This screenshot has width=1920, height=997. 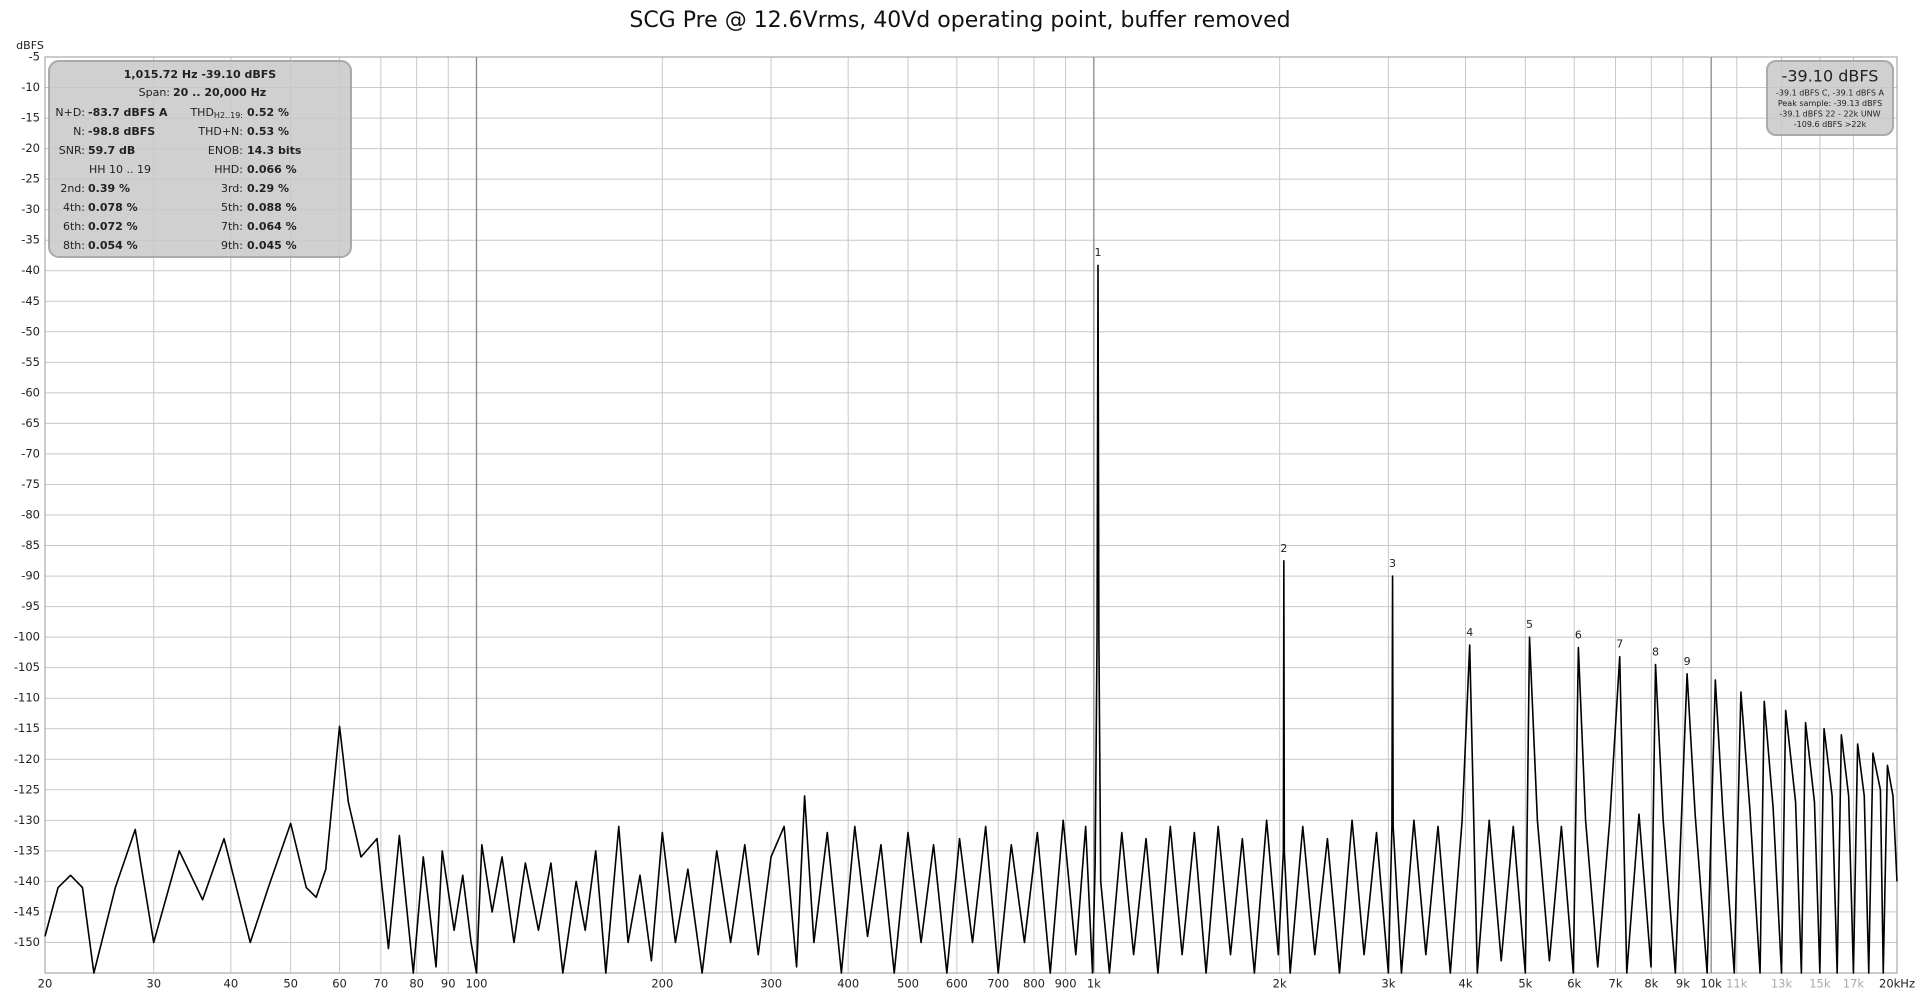 What do you see at coordinates (27, 942) in the screenshot?
I see `y-tick-label: -150` at bounding box center [27, 942].